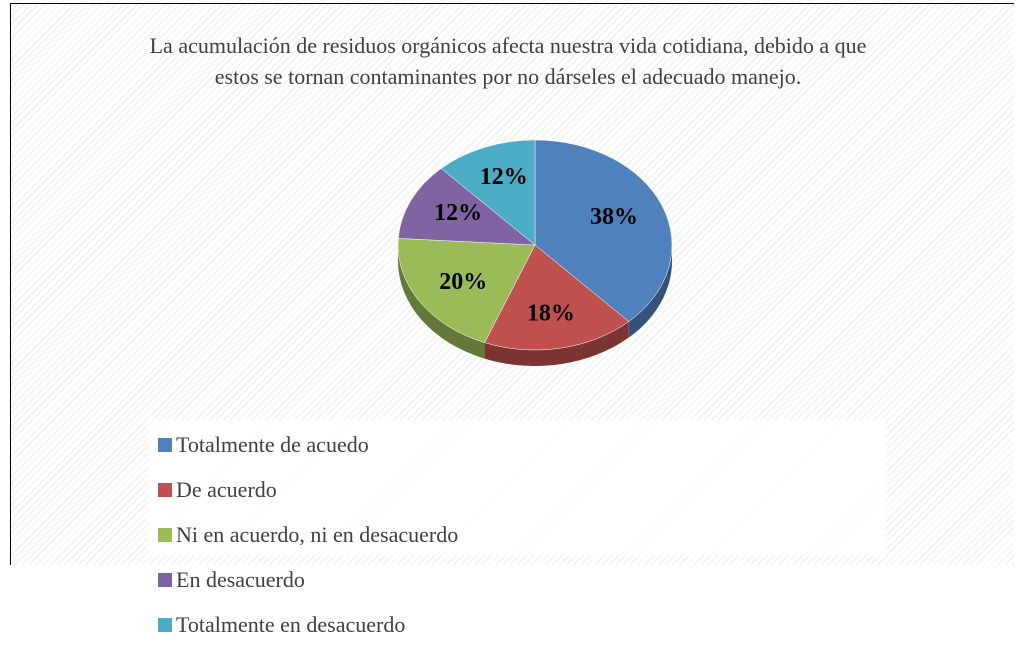 The image size is (1016, 655). I want to click on data-label: 20%, so click(463, 282).